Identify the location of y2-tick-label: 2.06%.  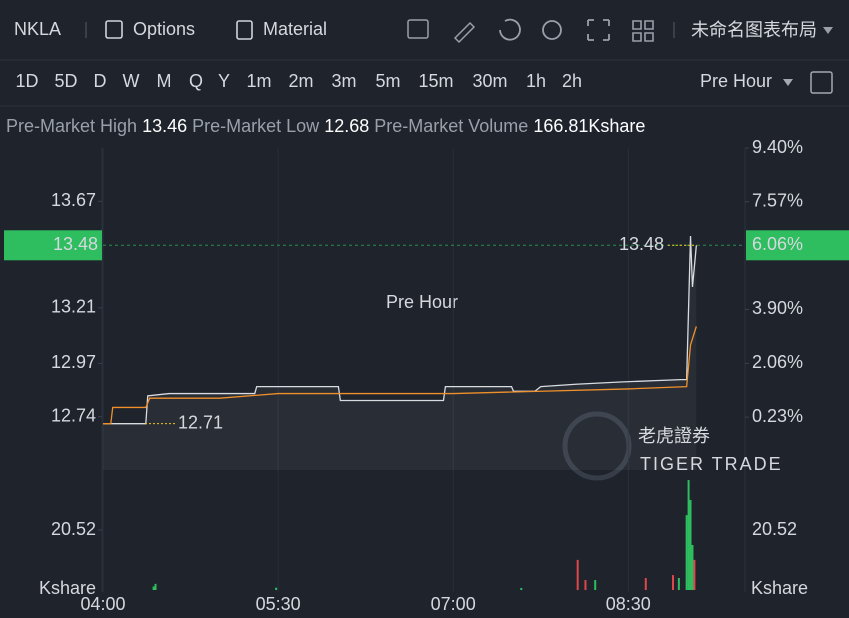
(777, 362).